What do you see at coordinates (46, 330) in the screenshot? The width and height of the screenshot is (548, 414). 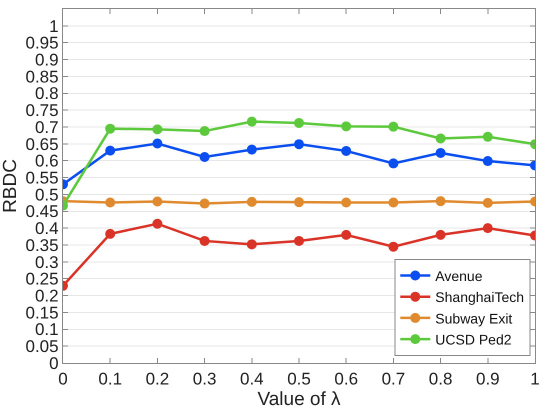 I see `y-tick-label: 0.1` at bounding box center [46, 330].